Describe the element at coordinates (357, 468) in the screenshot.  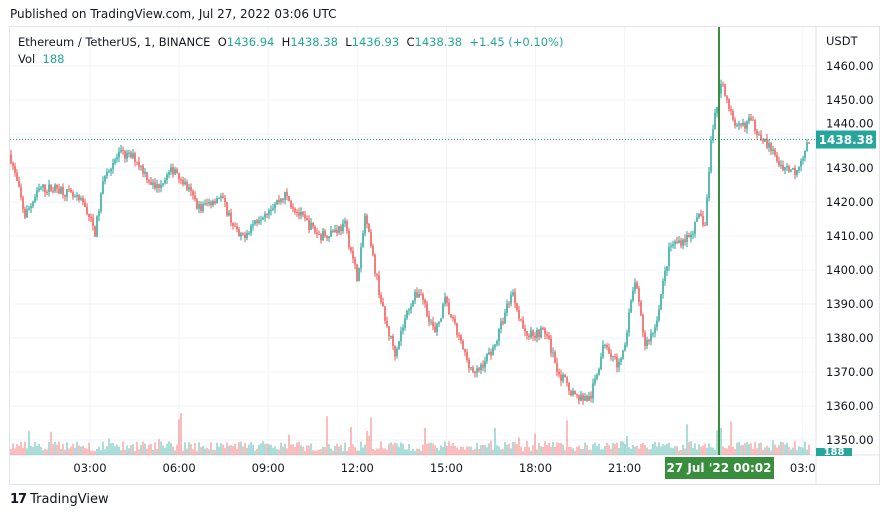
I see `time-tick: 12:00` at that location.